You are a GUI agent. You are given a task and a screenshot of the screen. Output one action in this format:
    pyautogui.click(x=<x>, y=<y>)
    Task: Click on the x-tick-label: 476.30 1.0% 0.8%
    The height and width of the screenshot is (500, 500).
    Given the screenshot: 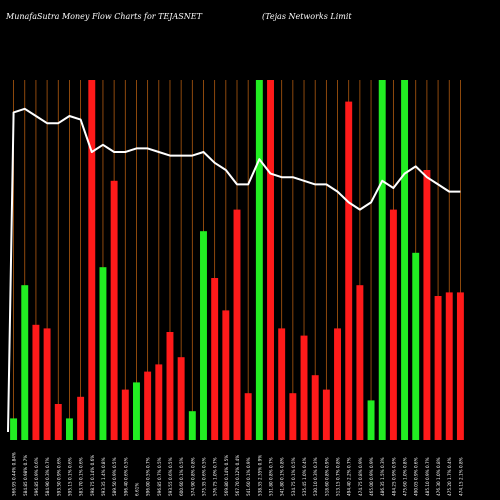 What is the action you would take?
    pyautogui.click(x=438, y=476)
    